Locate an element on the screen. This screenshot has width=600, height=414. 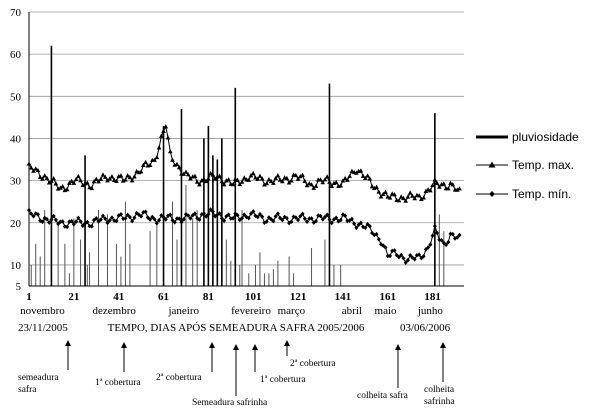
legend-label: Temp. max. is located at coordinates (543, 165).